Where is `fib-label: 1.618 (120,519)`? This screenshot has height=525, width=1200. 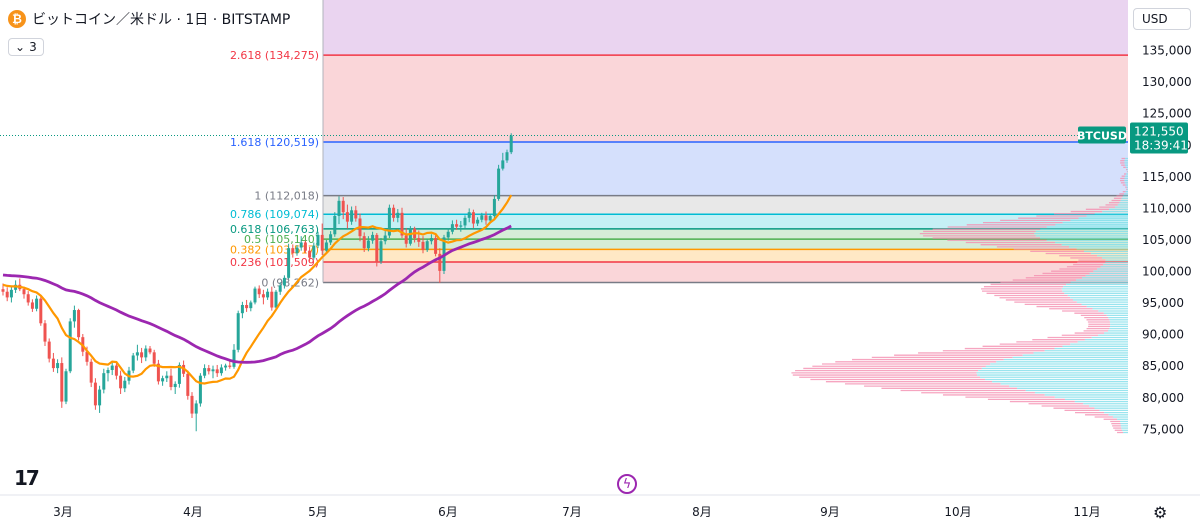 fib-label: 1.618 (120,519) is located at coordinates (274, 142).